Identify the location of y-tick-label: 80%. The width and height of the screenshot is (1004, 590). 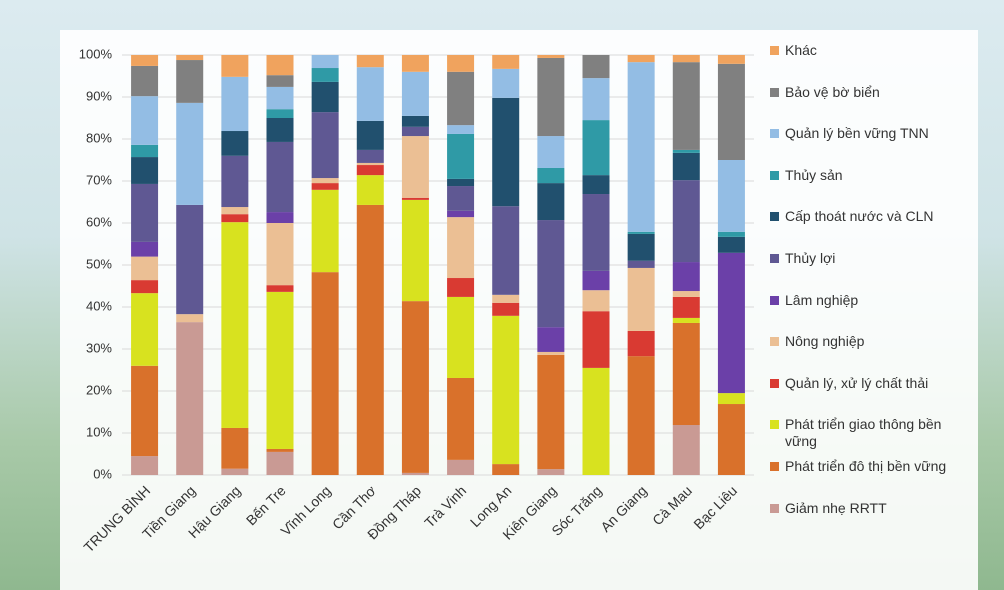
(99, 137).